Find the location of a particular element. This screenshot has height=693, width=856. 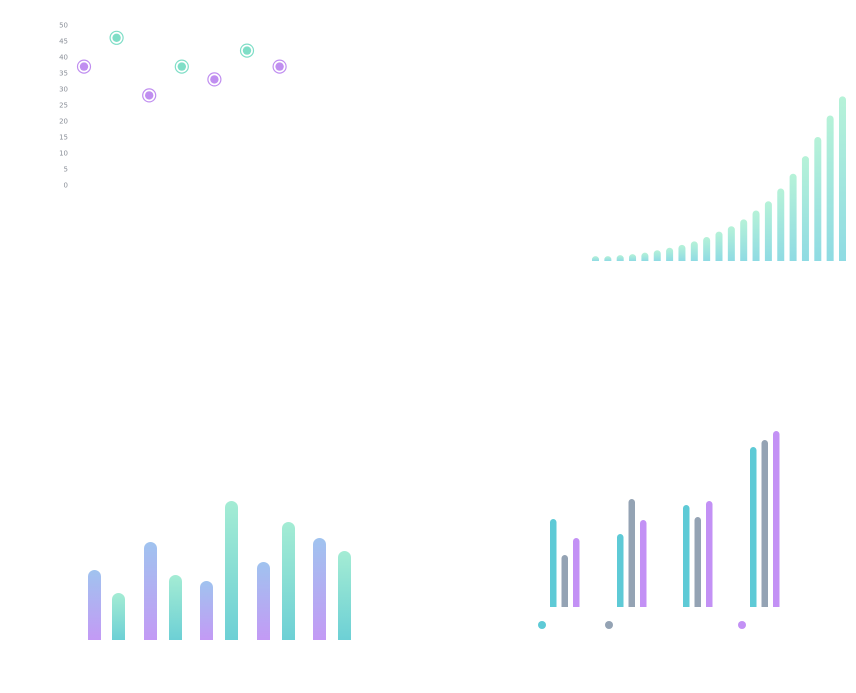

y-tick-label: 25 is located at coordinates (63, 106).